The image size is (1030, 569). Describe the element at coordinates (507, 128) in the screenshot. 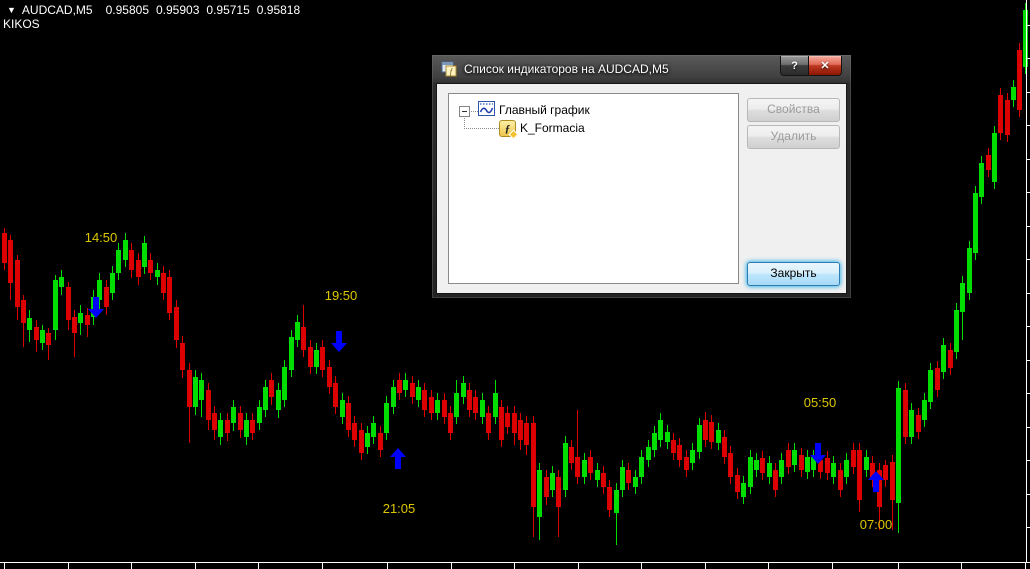

I see `function-icon: ƒ` at that location.